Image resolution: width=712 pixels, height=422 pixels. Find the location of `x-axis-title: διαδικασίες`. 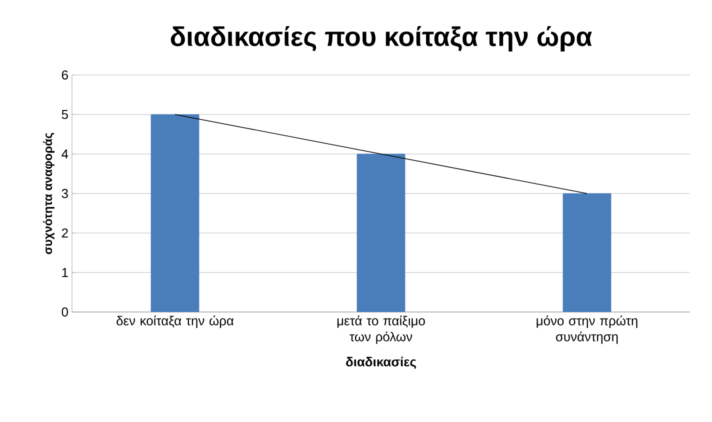

x-axis-title: διαδικασίες is located at coordinates (381, 362).